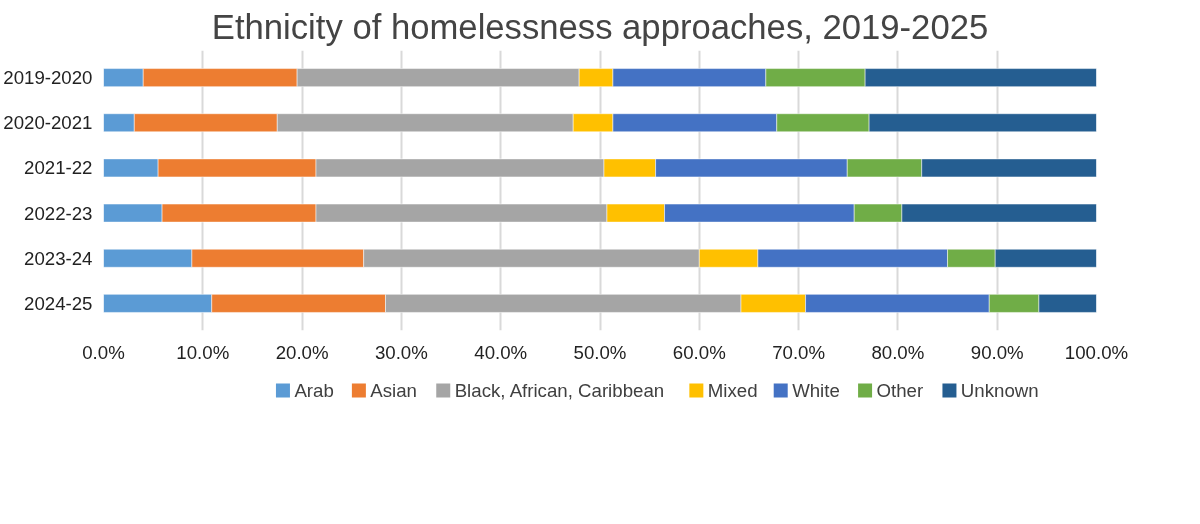  I want to click on legend-label: Unknown, so click(999, 390).